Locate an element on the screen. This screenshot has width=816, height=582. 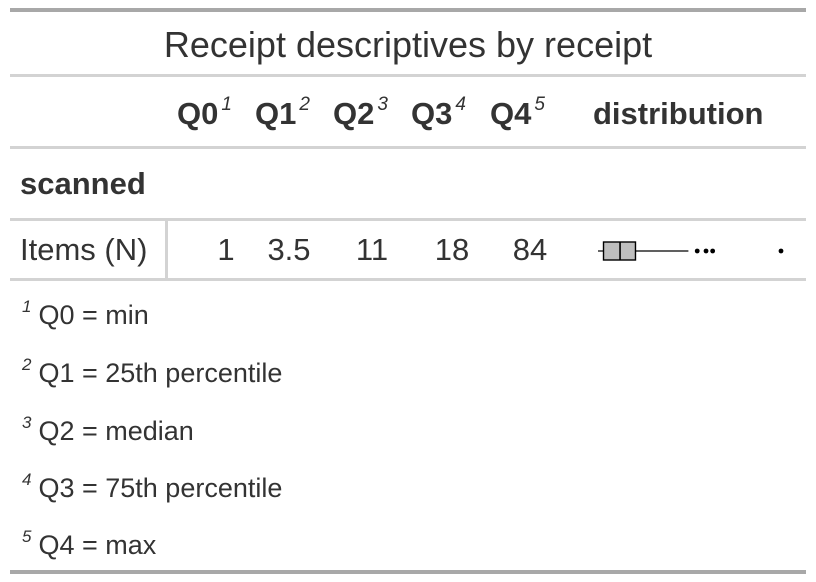
footnote-mark: 3 is located at coordinates (382, 104).